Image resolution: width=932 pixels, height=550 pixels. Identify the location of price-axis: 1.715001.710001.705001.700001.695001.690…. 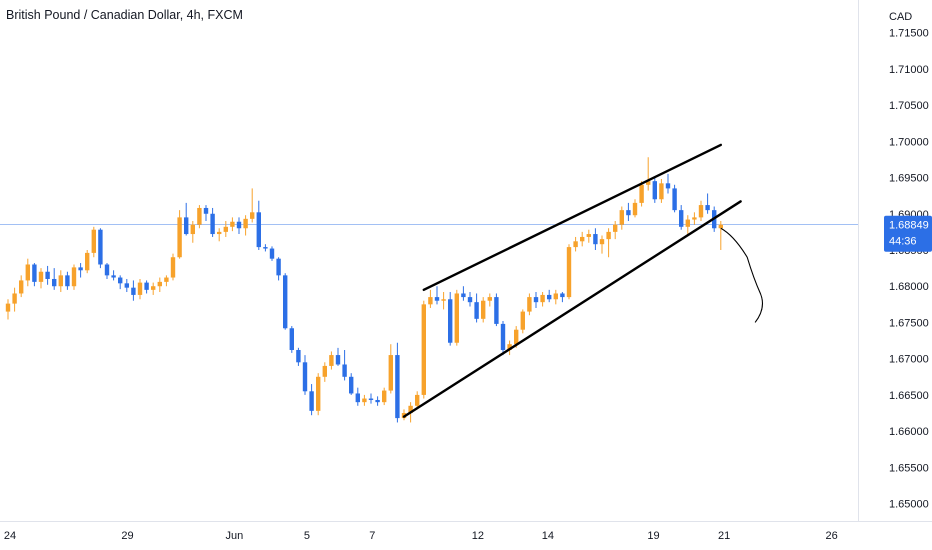
(909, 269).